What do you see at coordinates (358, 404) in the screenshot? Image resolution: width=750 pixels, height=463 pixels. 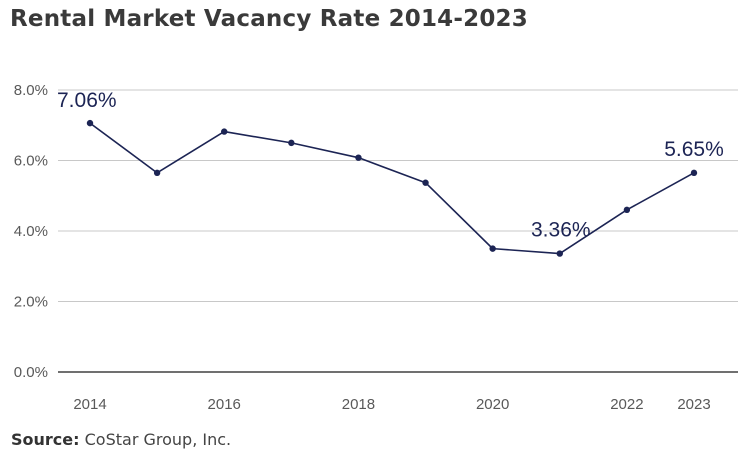 I see `x-tick-label: 2018` at bounding box center [358, 404].